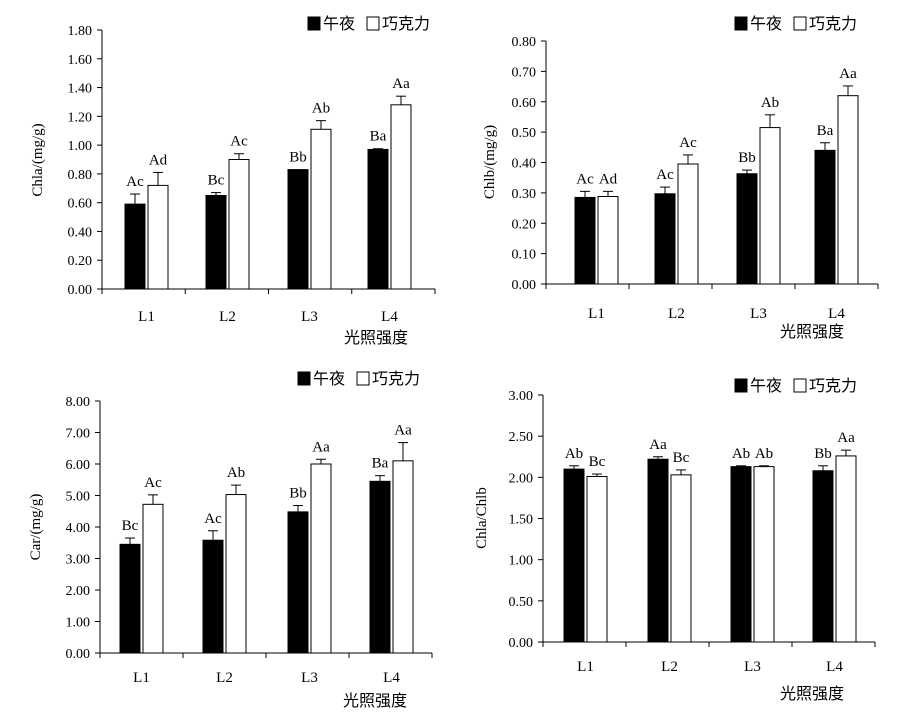  What do you see at coordinates (482, 518) in the screenshot?
I see `y-axis-label: Chla/Chlb` at bounding box center [482, 518].